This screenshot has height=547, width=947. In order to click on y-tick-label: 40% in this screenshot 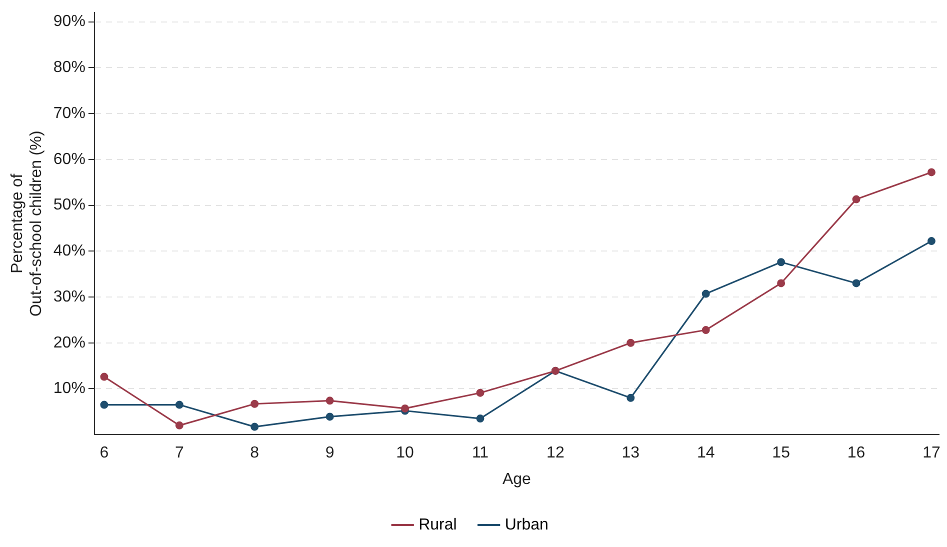, I will do `click(69, 251)`.